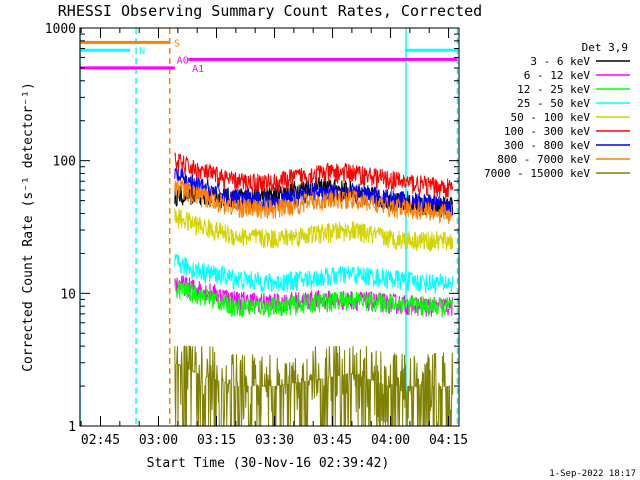 This screenshot has width=640, height=480. What do you see at coordinates (28, 227) in the screenshot?
I see `y-axis-label: Corrected Count Rate (s⁻¹ detector⁻¹)` at bounding box center [28, 227].